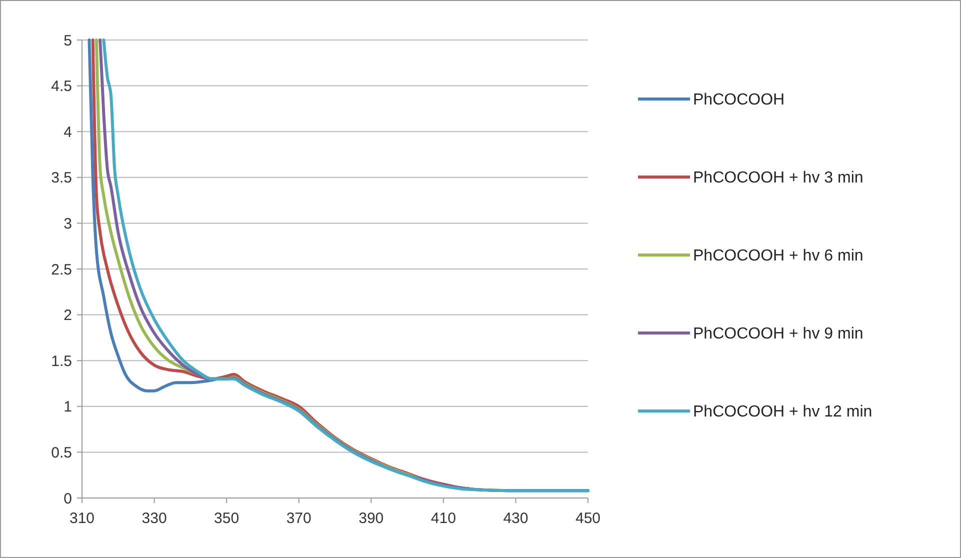  I want to click on legend-label: PhCOCOOH + hv 6 min, so click(778, 256).